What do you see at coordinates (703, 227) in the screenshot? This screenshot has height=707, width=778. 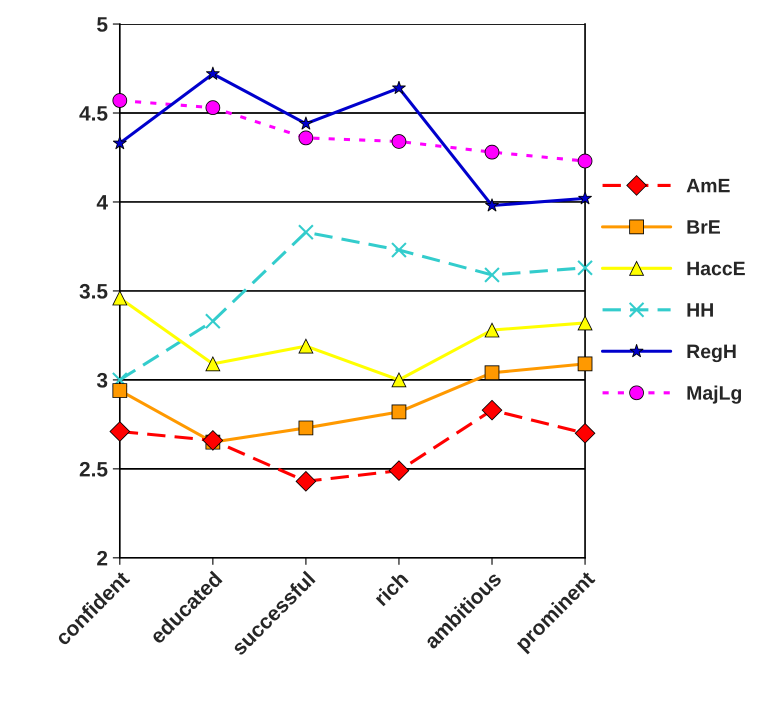 I see `legend-label: BrE` at bounding box center [703, 227].